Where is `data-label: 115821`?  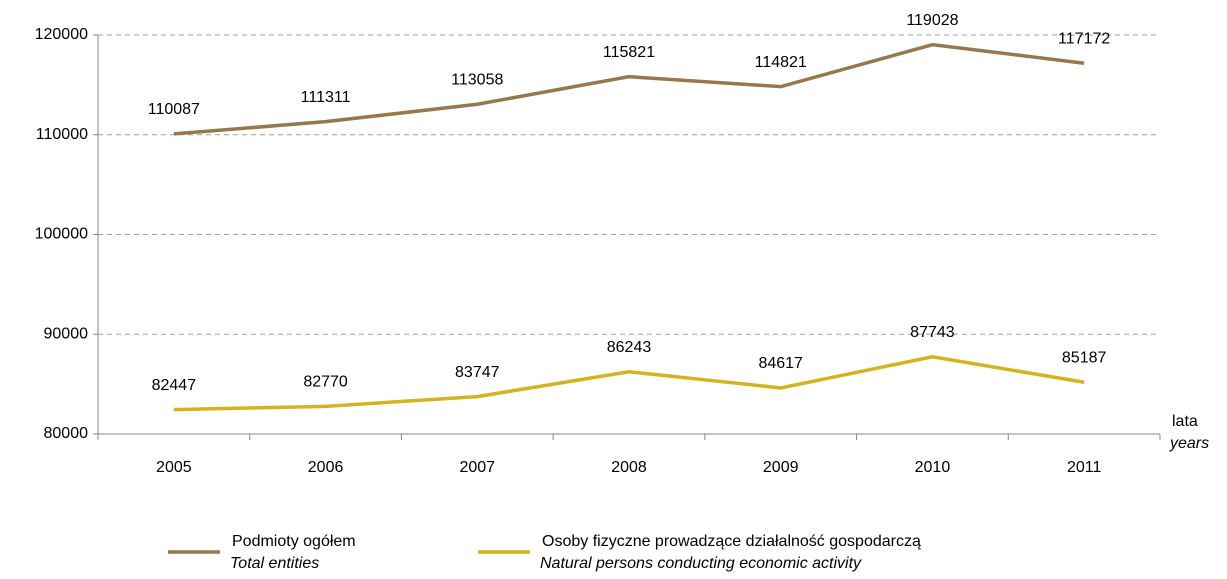 data-label: 115821 is located at coordinates (629, 52).